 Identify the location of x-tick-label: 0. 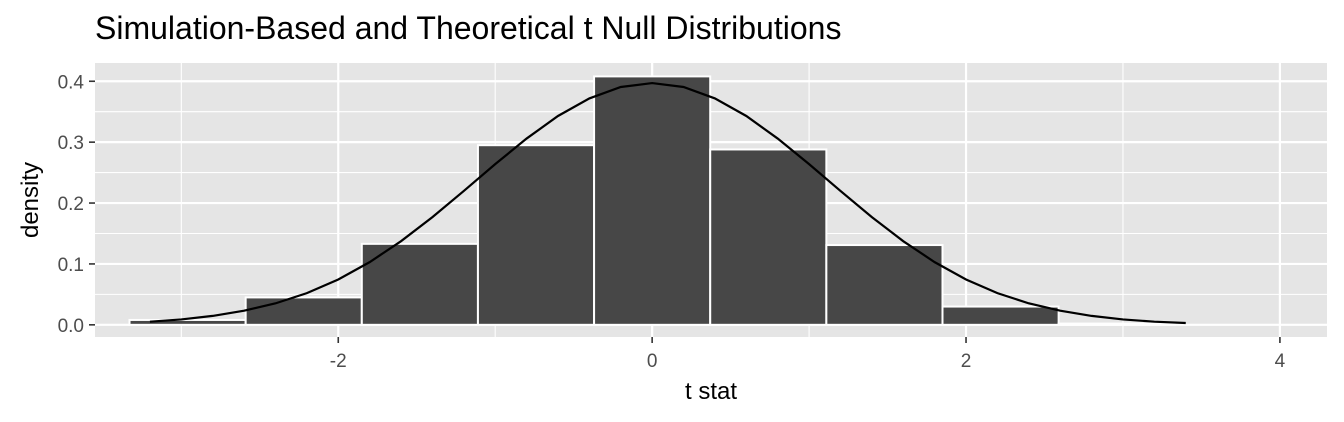
(652, 361).